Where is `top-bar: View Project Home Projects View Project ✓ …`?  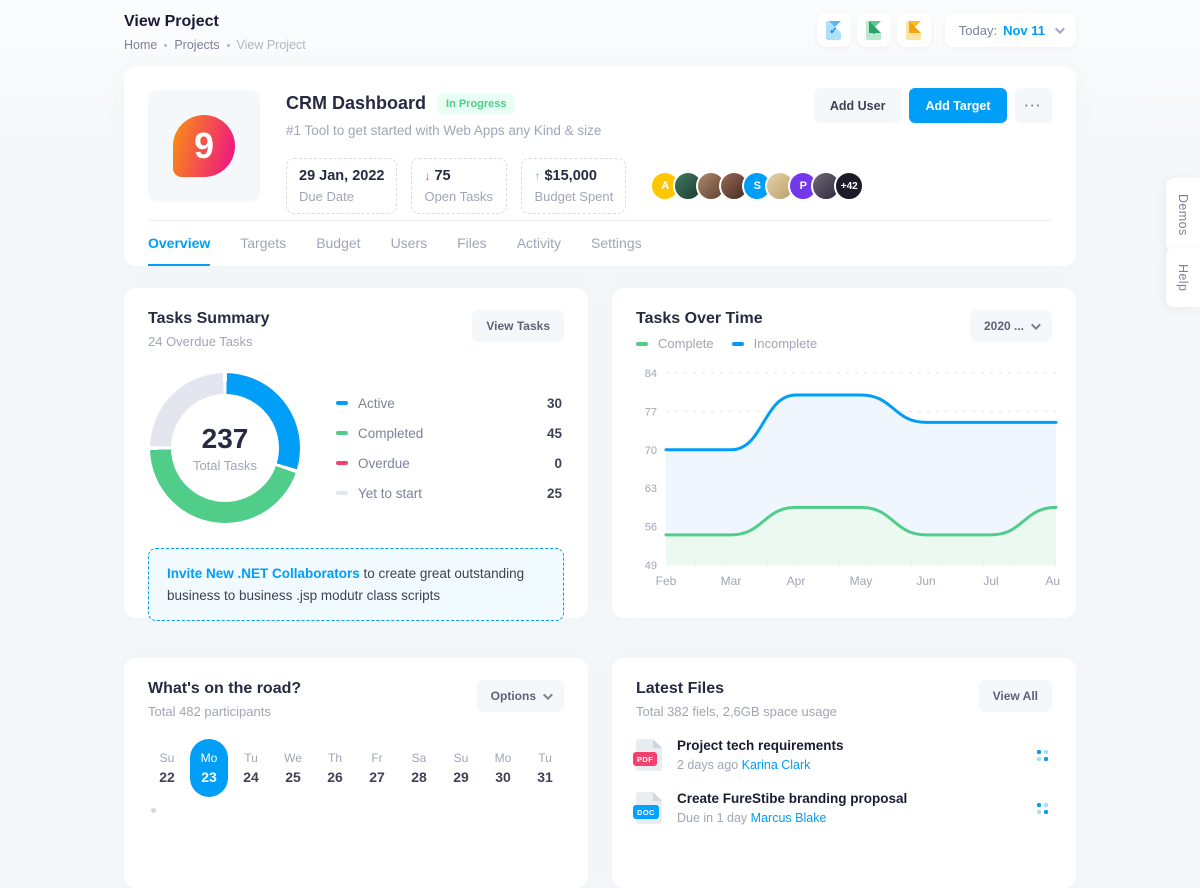 top-bar: View Project Home Projects View Project ✓ … is located at coordinates (600, 33).